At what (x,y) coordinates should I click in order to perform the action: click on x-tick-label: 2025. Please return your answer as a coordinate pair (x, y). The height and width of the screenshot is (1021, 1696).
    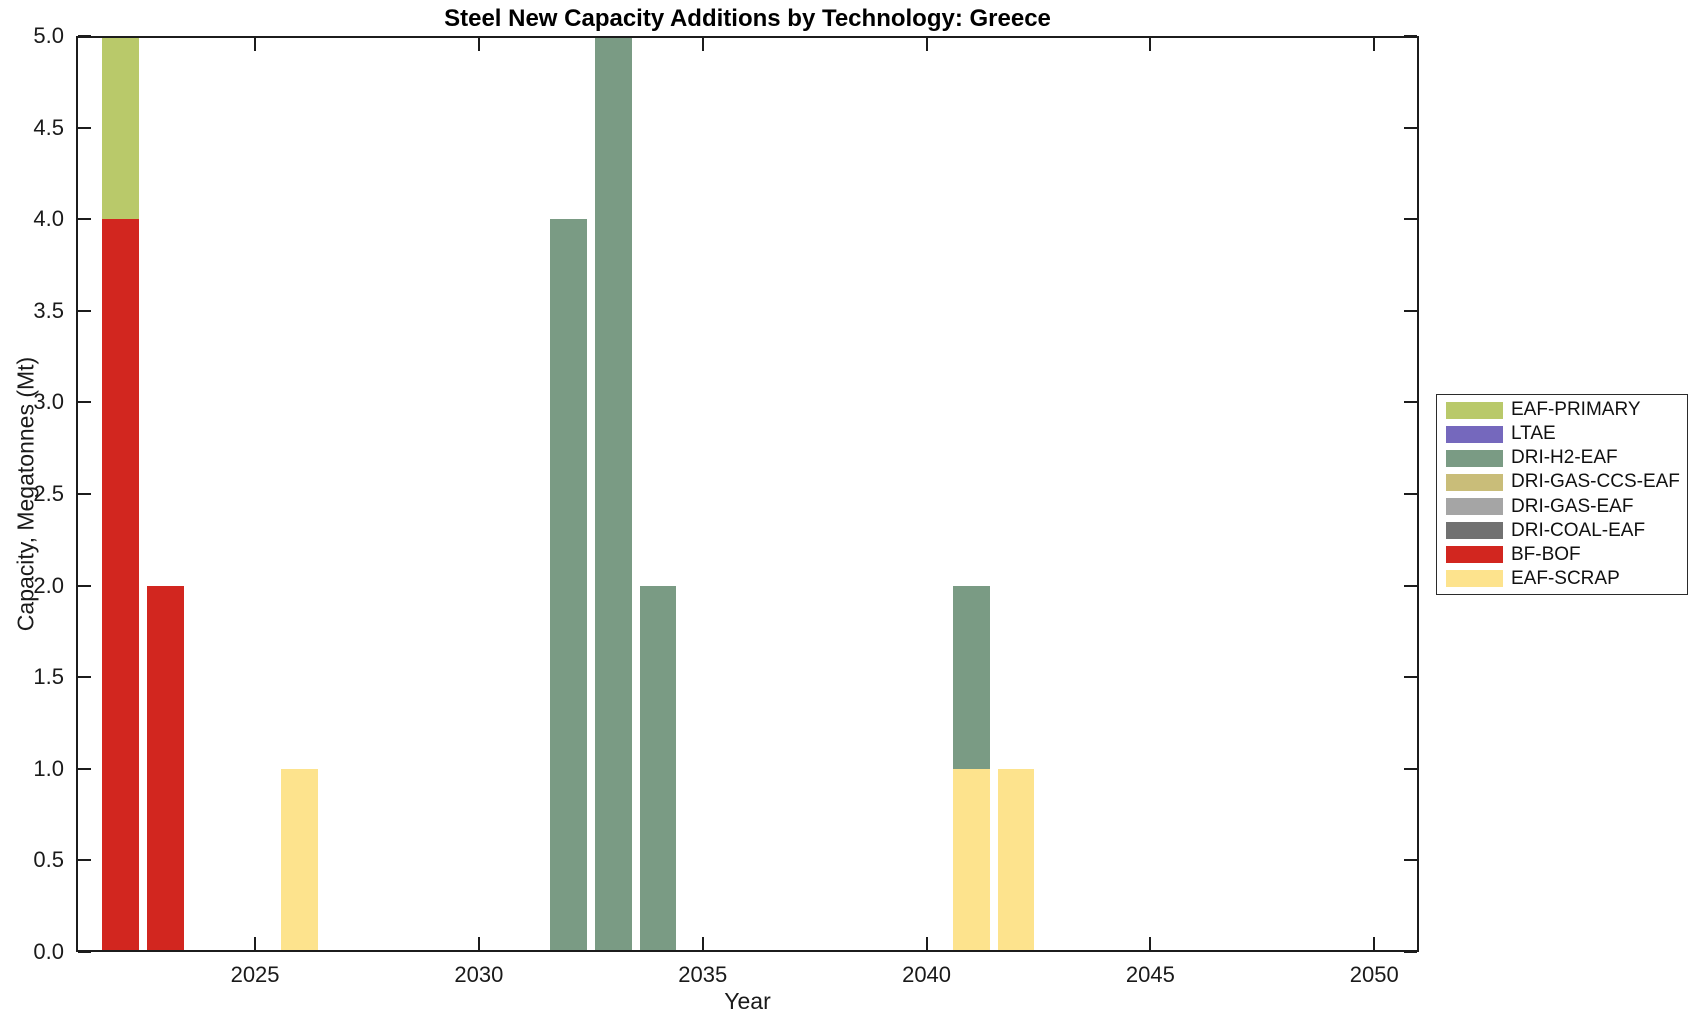
    Looking at the image, I should click on (255, 974).